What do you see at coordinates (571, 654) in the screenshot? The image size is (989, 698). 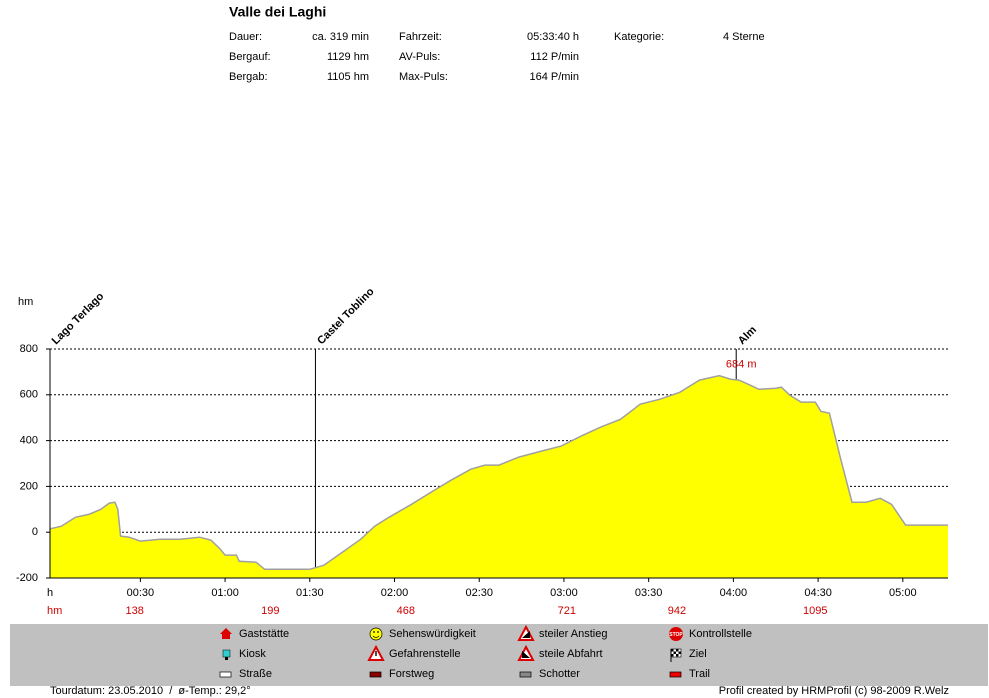 I see `legend-item: steile Abfahrt` at bounding box center [571, 654].